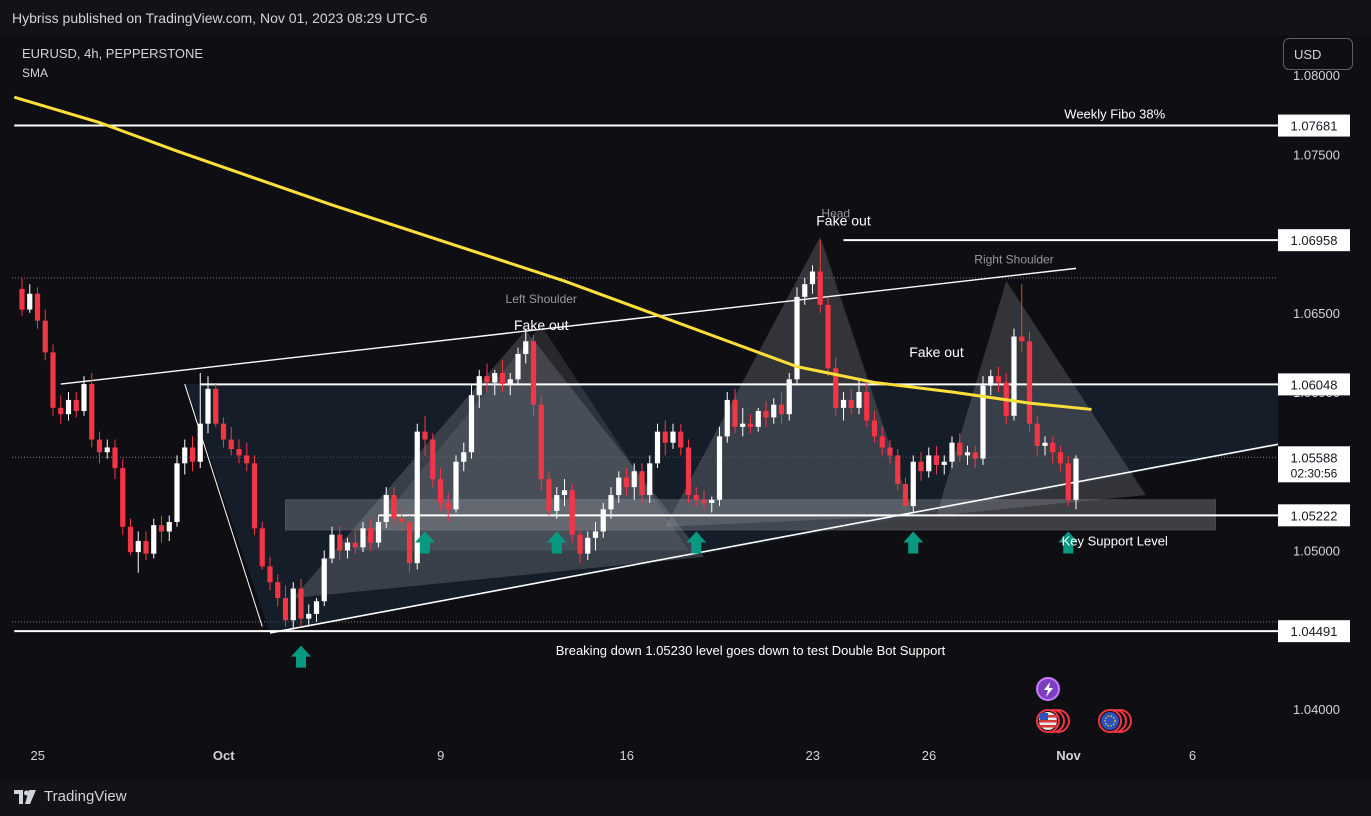 This screenshot has height=816, width=1371. I want to click on event-markers, so click(1084, 705).